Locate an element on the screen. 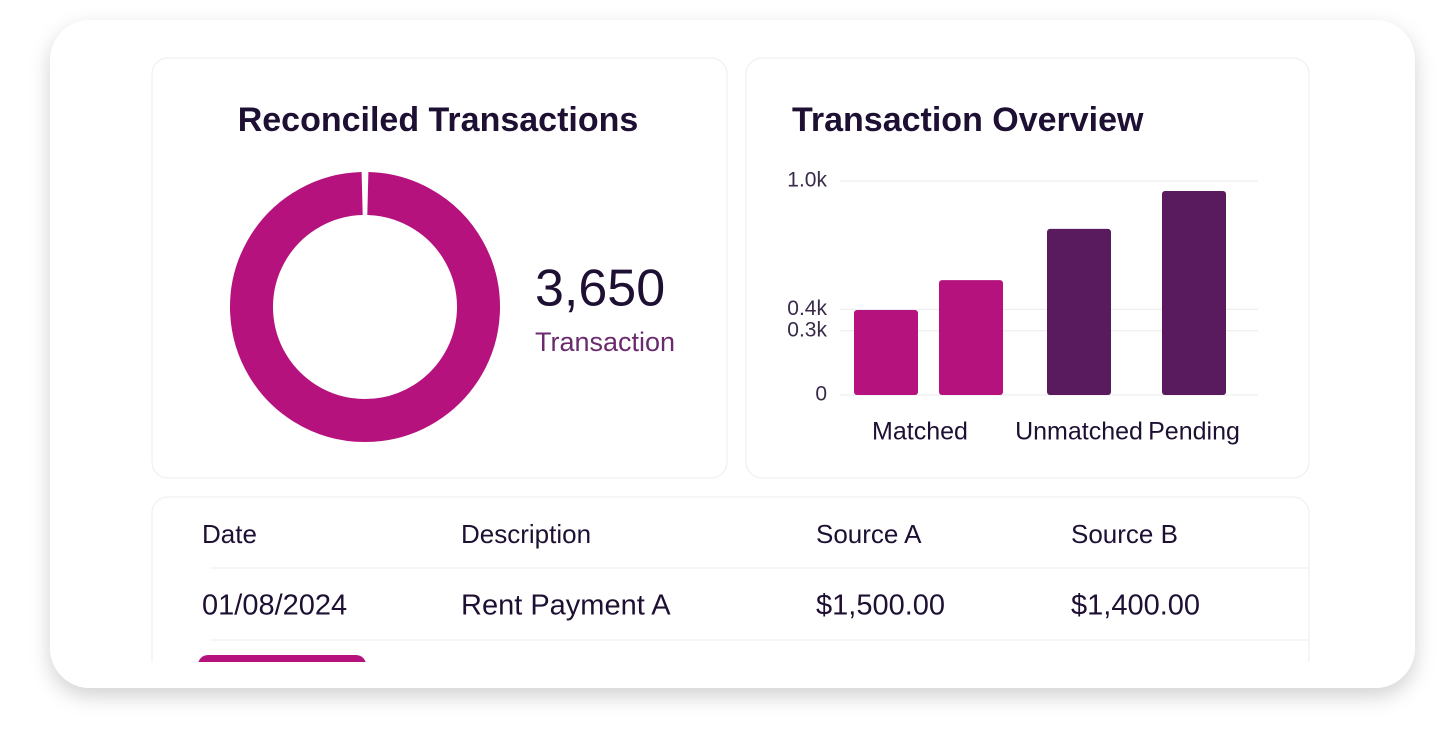 This screenshot has width=1437, height=740. table-header: Source B is located at coordinates (1124, 534).